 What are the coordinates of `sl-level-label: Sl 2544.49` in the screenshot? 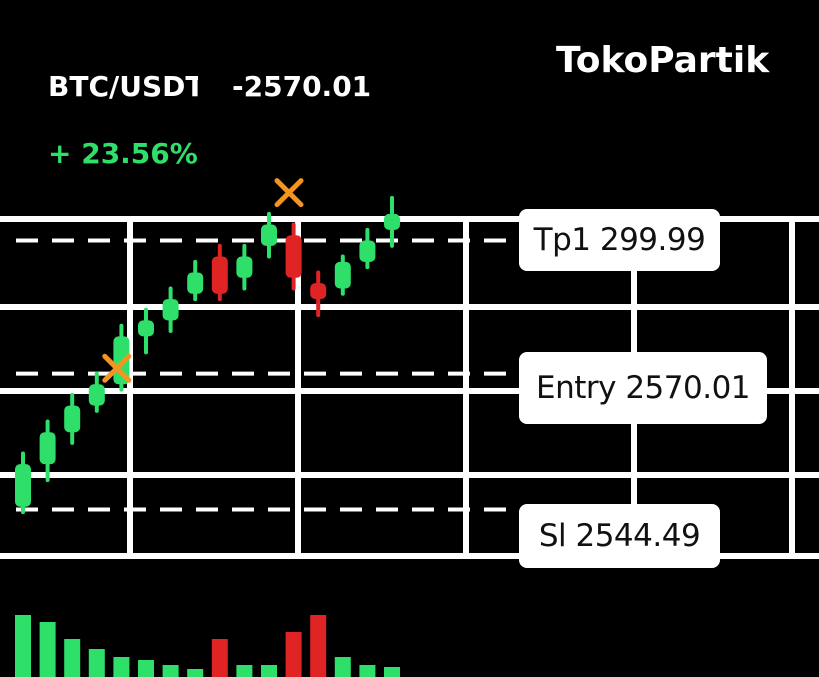 It's located at (619, 536).